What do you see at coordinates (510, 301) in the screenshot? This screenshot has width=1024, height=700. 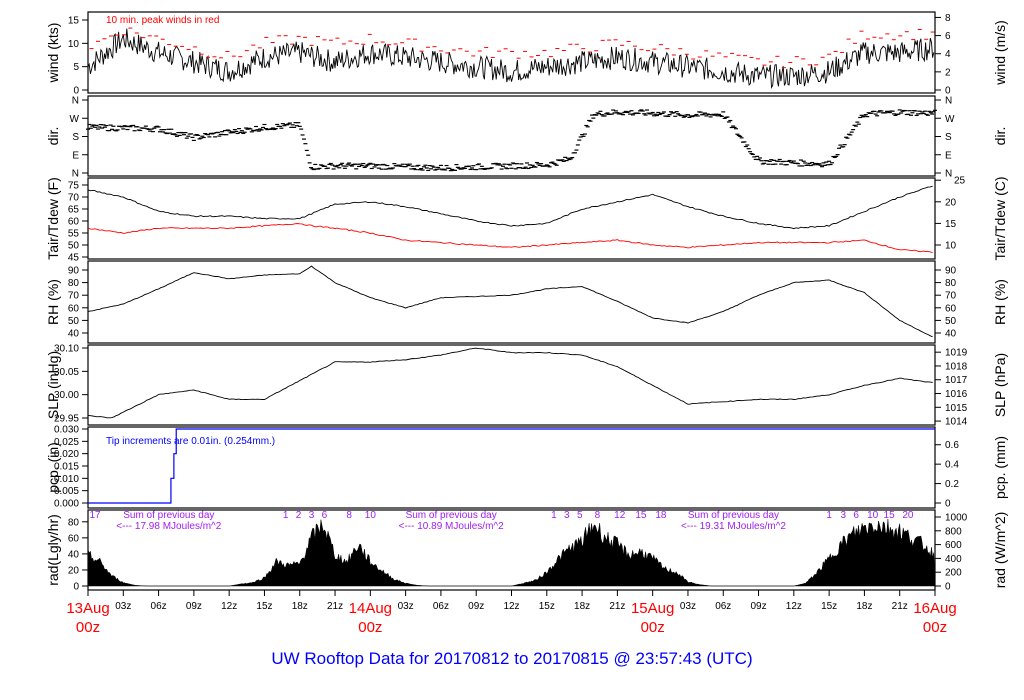 I see `rh-rh-line` at bounding box center [510, 301].